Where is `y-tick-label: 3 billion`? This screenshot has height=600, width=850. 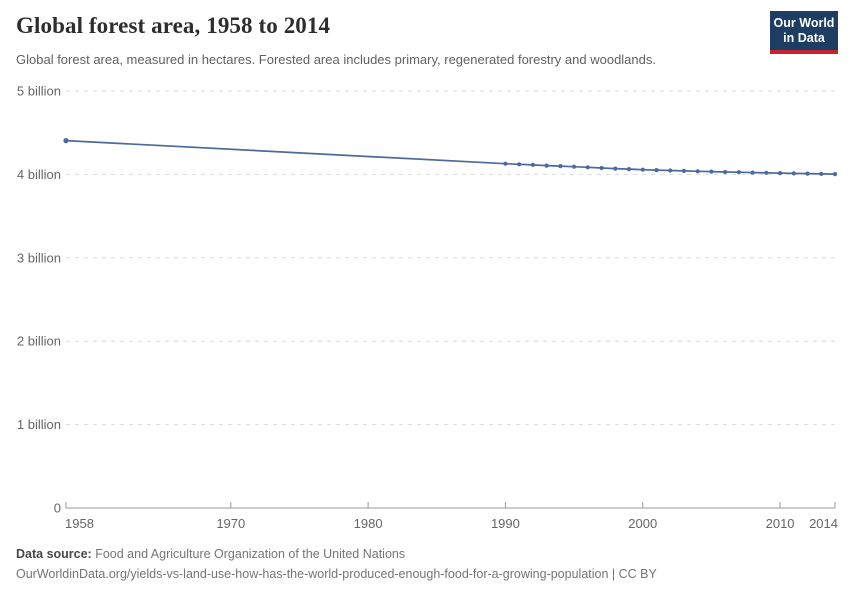 y-tick-label: 3 billion is located at coordinates (39, 257).